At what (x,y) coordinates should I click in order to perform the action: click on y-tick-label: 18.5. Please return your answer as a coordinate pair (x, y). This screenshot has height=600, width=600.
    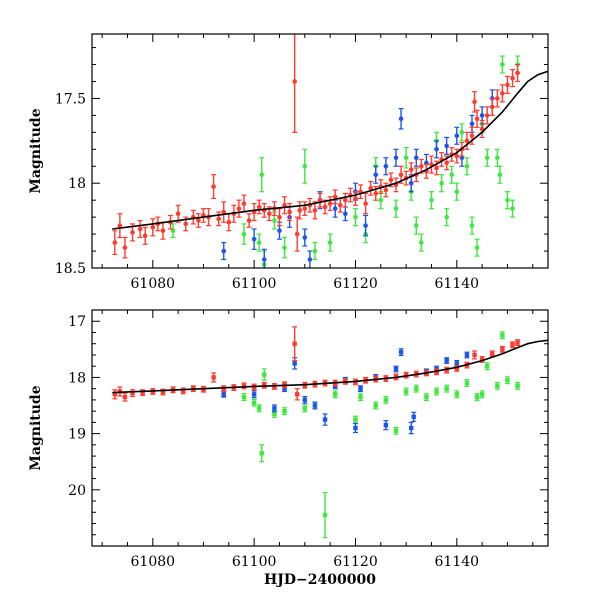
    Looking at the image, I should click on (70, 269).